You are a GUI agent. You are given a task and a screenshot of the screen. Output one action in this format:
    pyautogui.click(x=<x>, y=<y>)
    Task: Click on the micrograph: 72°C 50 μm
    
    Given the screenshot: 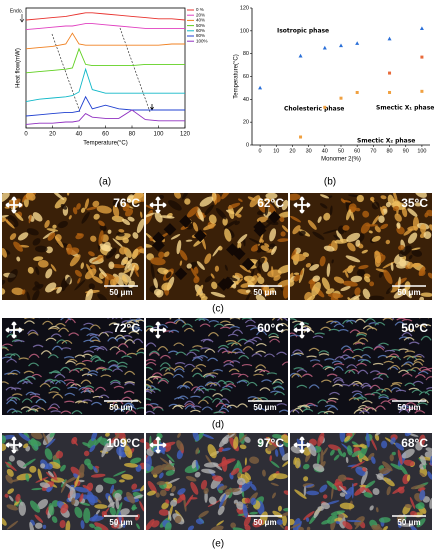 What is the action you would take?
    pyautogui.click(x=73, y=366)
    